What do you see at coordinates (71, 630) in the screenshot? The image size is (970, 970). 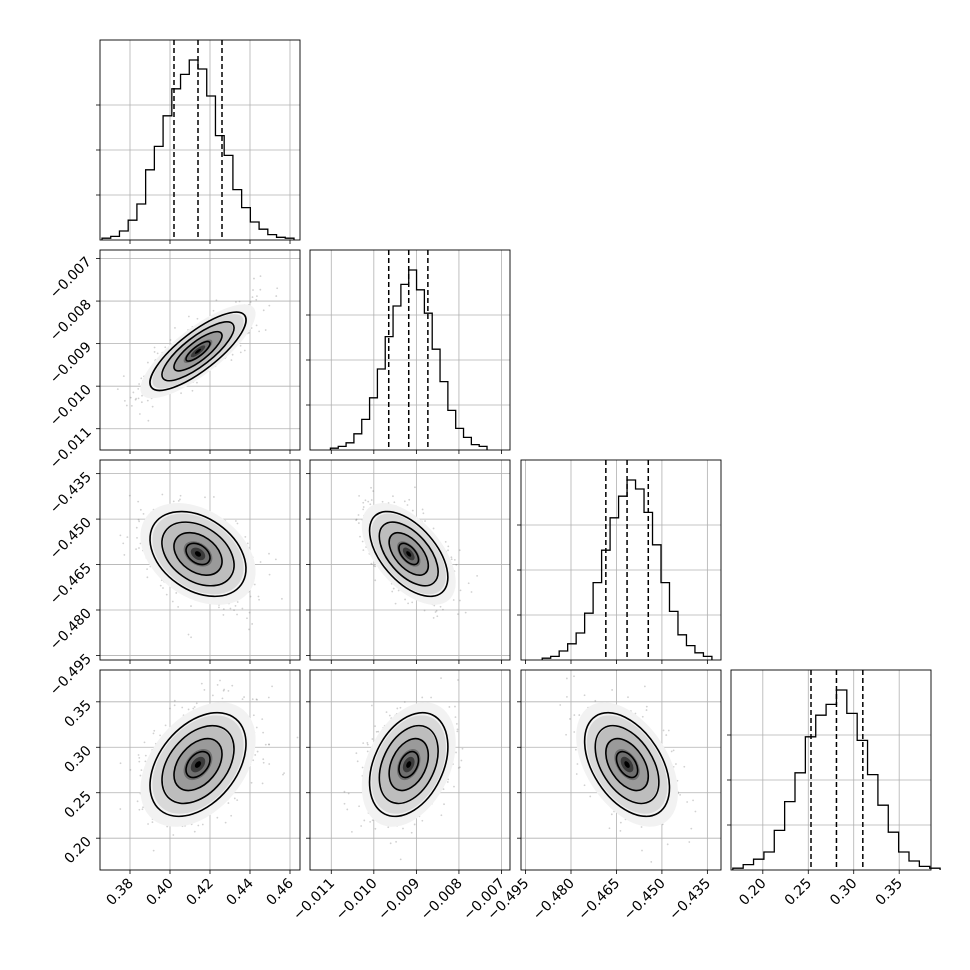 I see `y-tick-label: −0.480` at bounding box center [71, 630].